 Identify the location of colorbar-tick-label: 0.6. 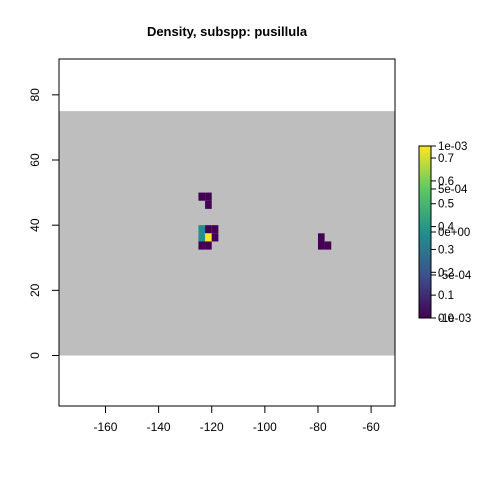
(446, 182).